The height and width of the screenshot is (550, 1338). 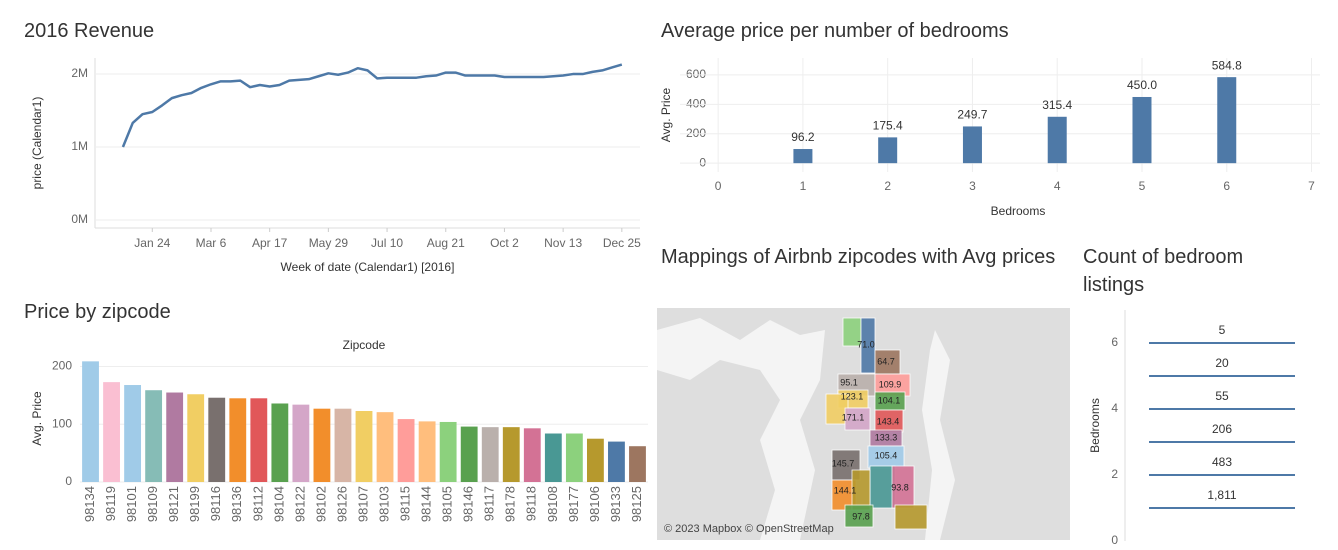 What do you see at coordinates (37, 143) in the screenshot?
I see `y-axis-title: price (Calendar1)` at bounding box center [37, 143].